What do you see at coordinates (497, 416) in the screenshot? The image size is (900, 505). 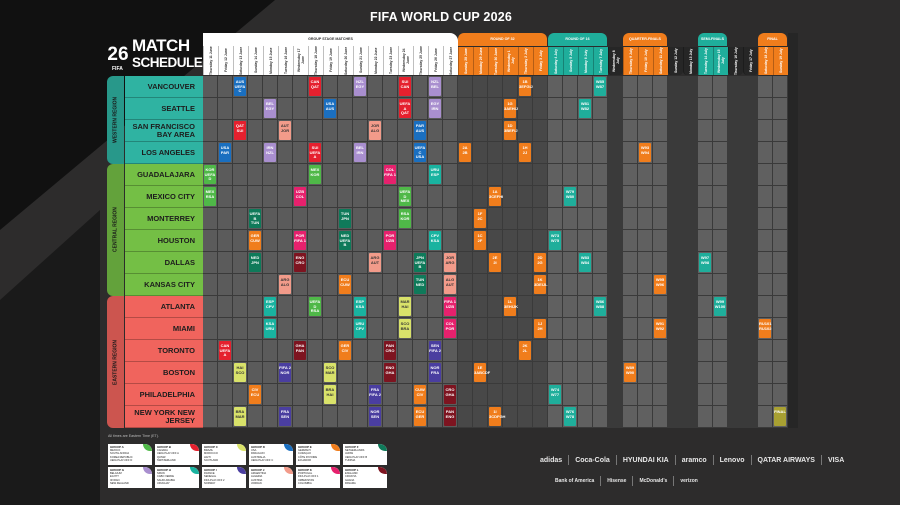 I see `knockout-match-cell: 1I 3CDFGH` at bounding box center [497, 416].